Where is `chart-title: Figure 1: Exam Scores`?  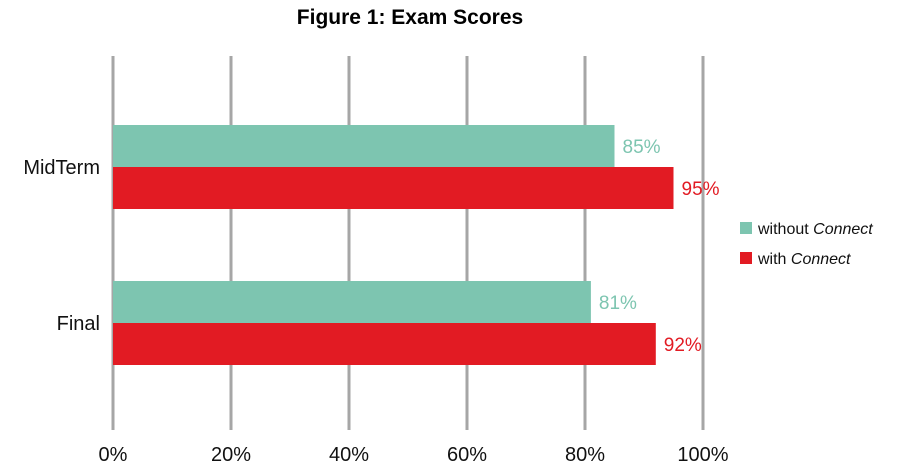 chart-title: Figure 1: Exam Scores is located at coordinates (410, 17).